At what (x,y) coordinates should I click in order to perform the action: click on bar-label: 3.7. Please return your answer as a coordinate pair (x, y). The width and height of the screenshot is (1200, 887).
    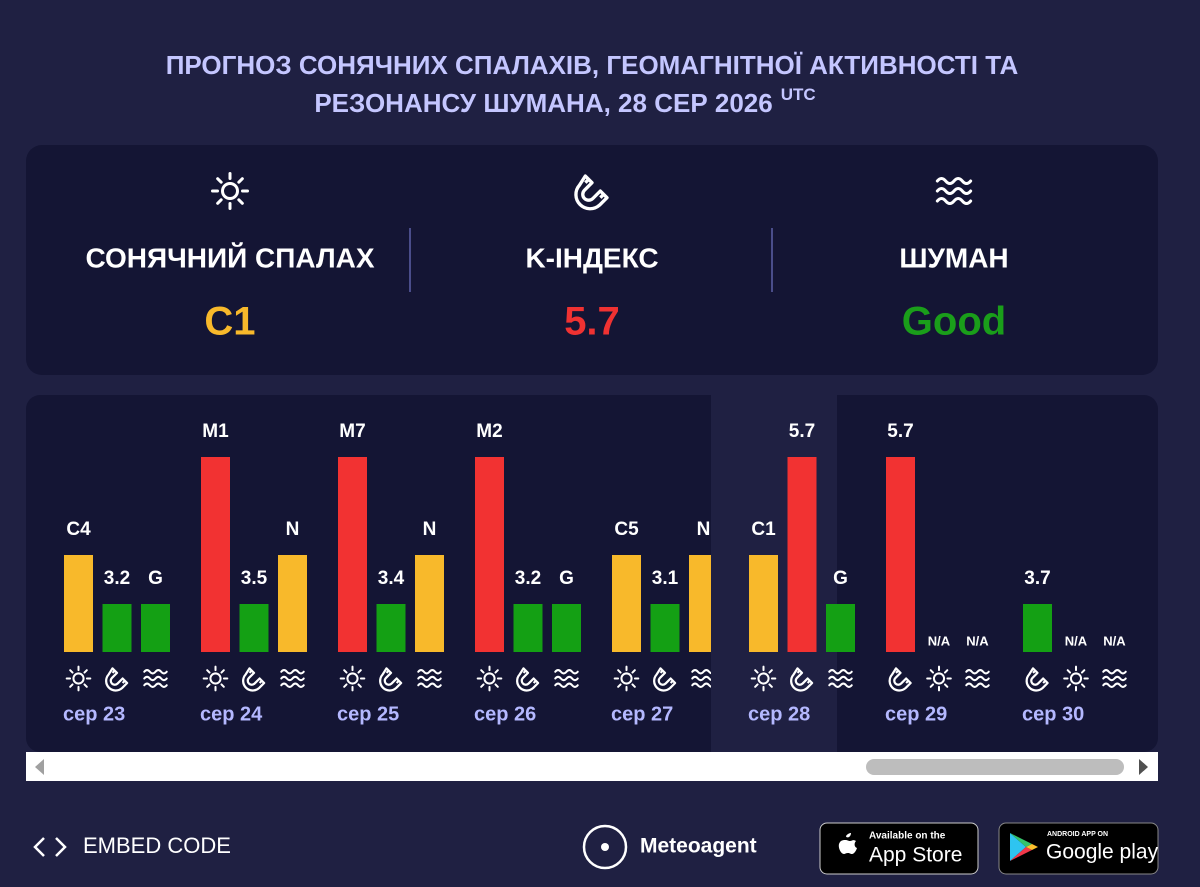
    Looking at the image, I should click on (1037, 578).